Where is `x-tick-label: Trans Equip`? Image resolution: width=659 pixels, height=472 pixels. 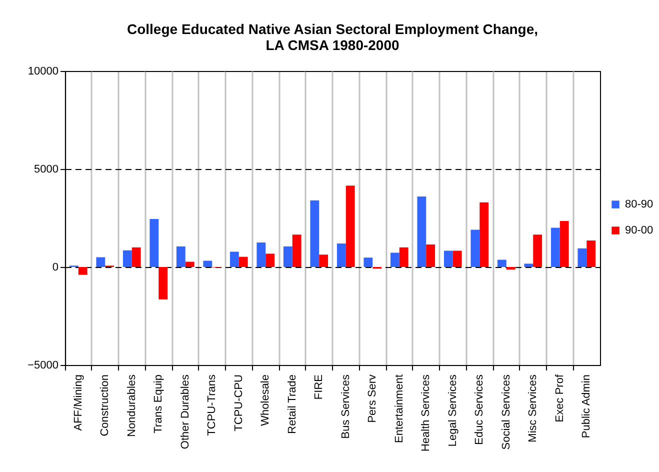
x-tick-label: Trans Equip is located at coordinates (158, 404).